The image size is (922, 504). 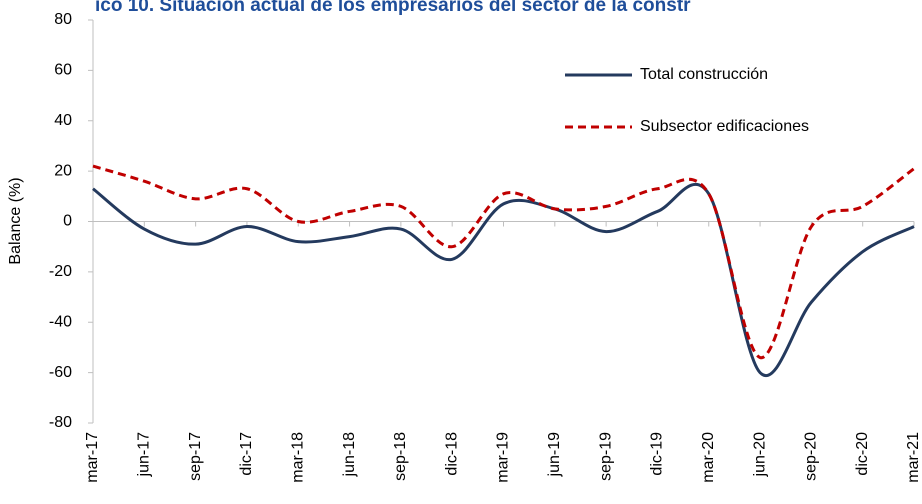 I want to click on x-tick-label: sep-18, so click(x=400, y=456).